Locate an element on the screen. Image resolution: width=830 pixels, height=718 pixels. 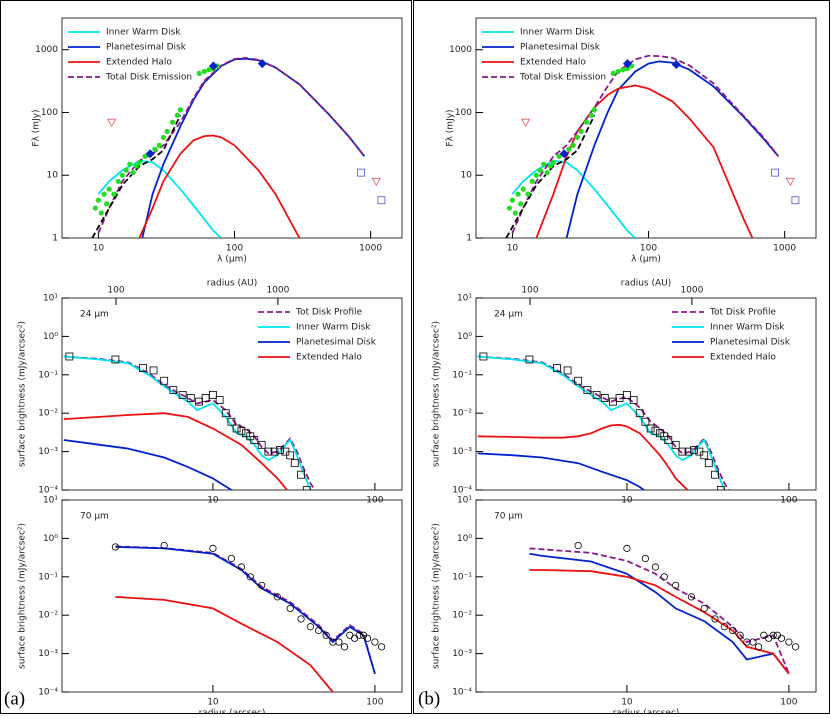
top-tick-label: 1000 is located at coordinates (277, 291).